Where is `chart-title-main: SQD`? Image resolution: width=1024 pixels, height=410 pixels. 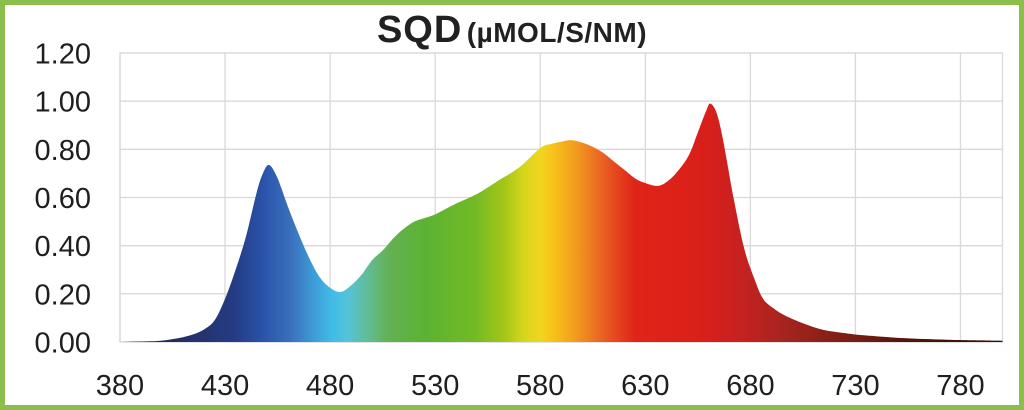
chart-title-main: SQD is located at coordinates (419, 30).